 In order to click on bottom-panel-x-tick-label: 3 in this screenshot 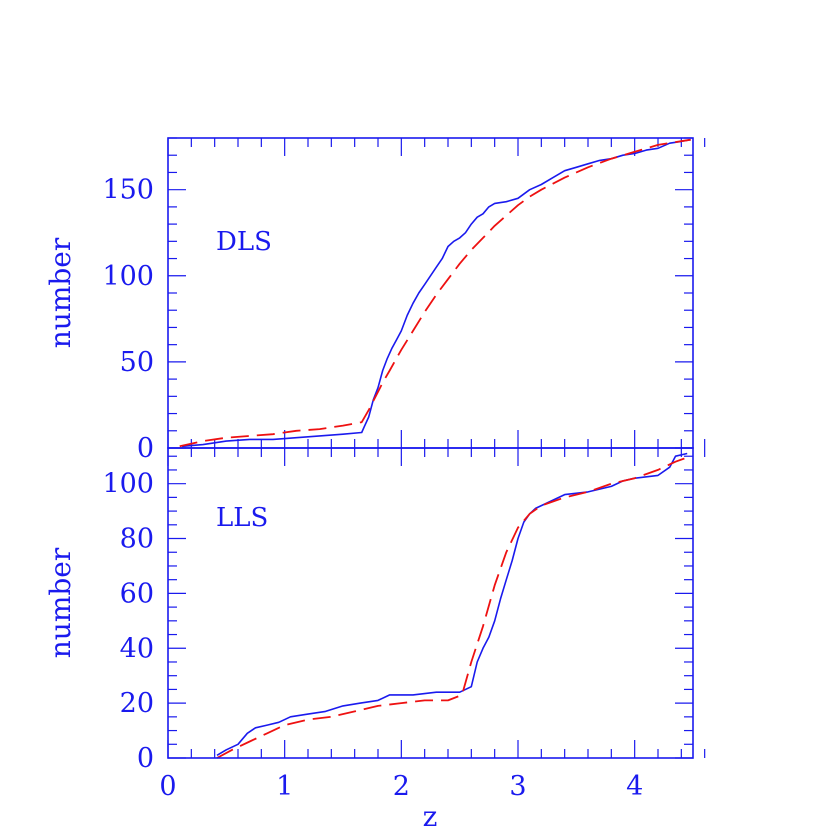, I will do `click(517, 786)`.